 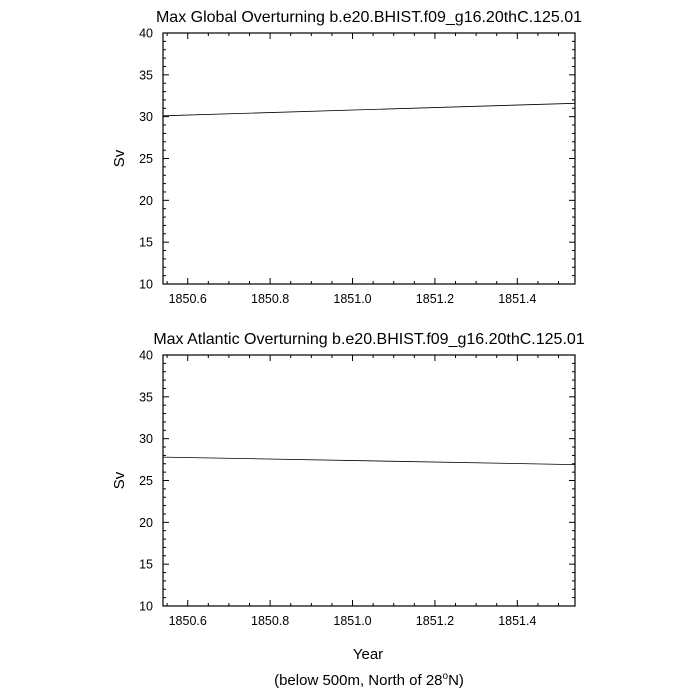 I want to click on footer-prefix: (below 500m, North of 28, so click(x=358, y=680).